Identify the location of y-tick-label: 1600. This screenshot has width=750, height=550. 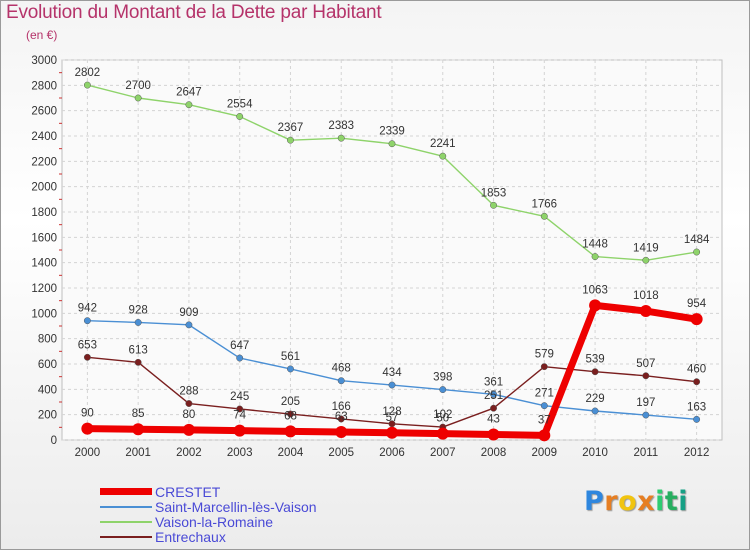
(44, 238).